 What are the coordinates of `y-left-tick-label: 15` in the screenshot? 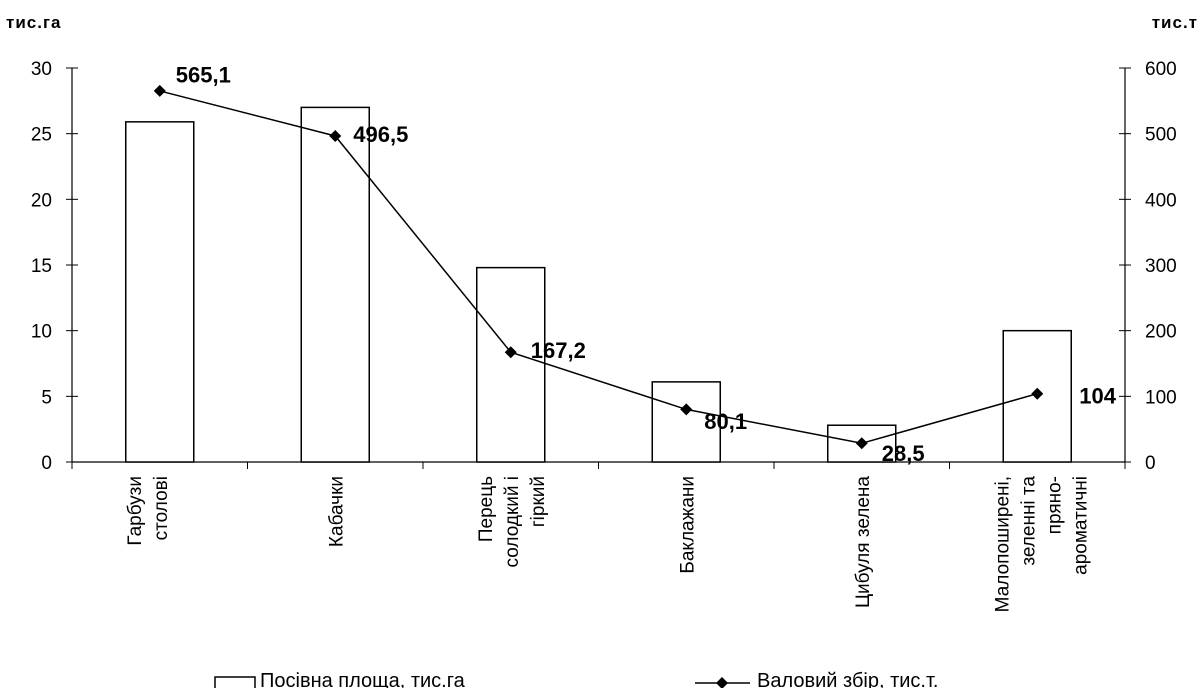 It's located at (41, 266).